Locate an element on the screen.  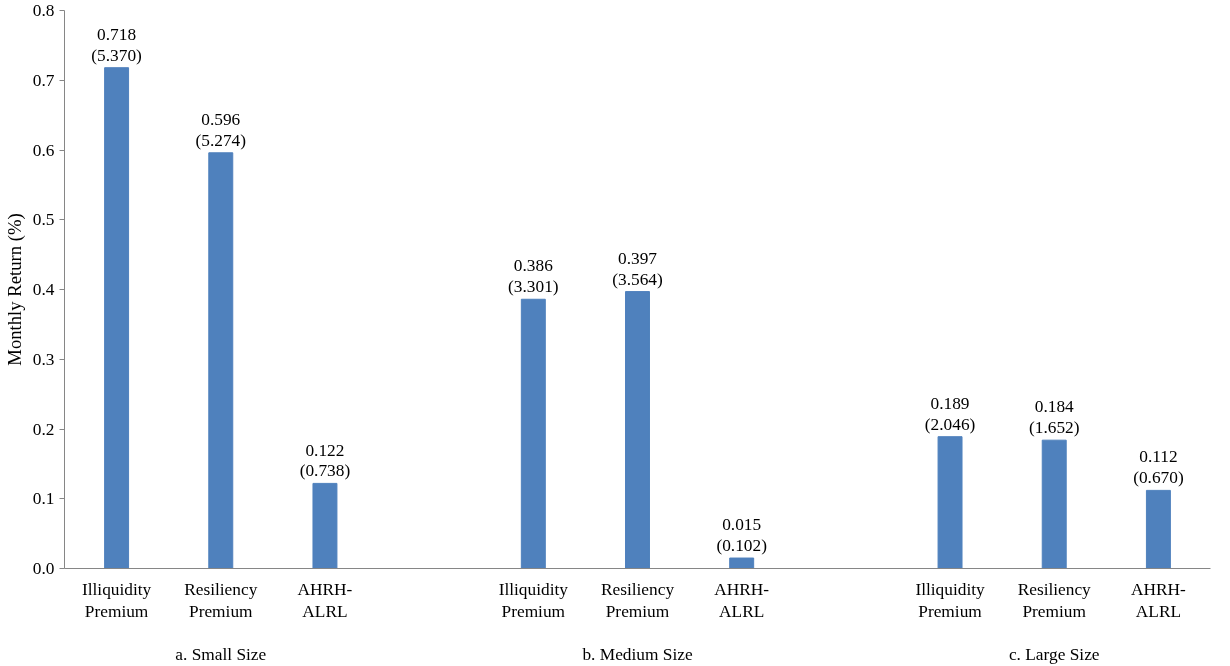
data-label: 0.122 (0.738) is located at coordinates (325, 460).